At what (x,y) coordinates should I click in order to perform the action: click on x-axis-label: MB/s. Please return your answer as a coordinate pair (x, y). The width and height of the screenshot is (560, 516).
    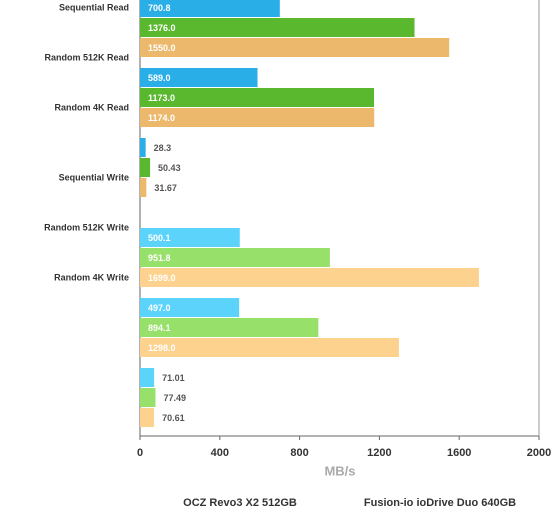
    Looking at the image, I should click on (339, 470).